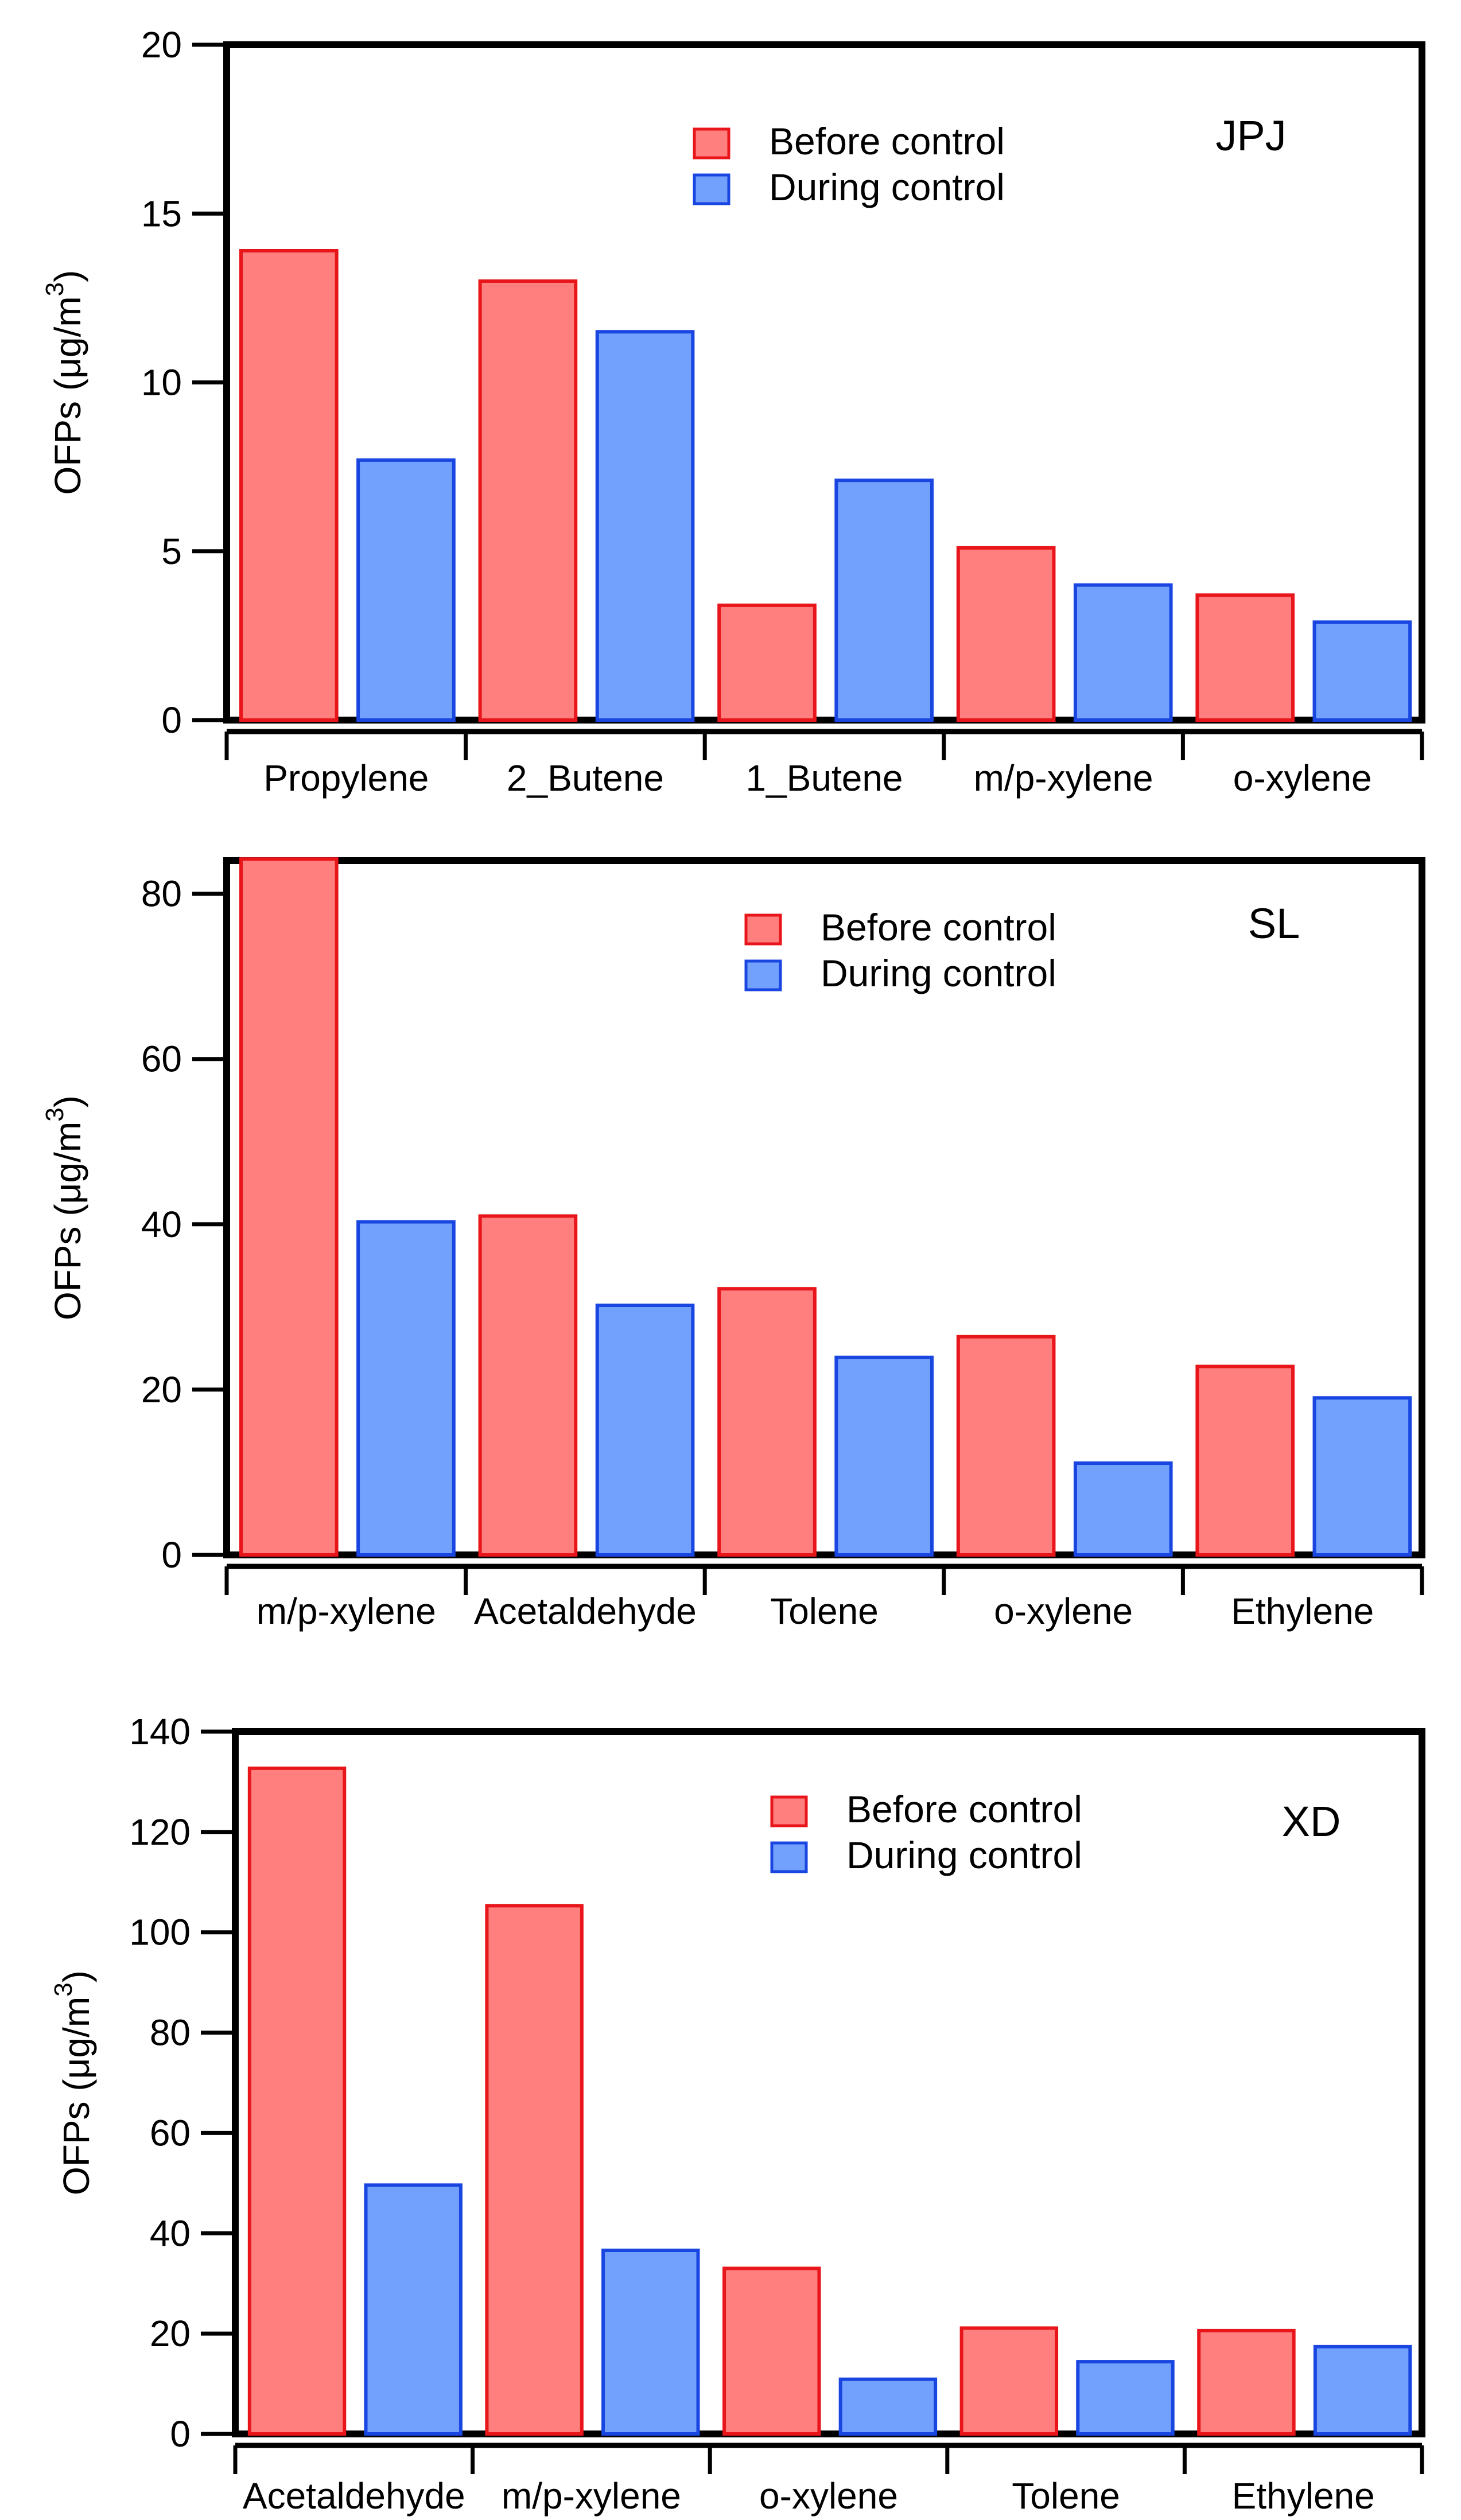 This screenshot has height=2520, width=1461. What do you see at coordinates (1274, 923) in the screenshot?
I see `station-title: SL` at bounding box center [1274, 923].